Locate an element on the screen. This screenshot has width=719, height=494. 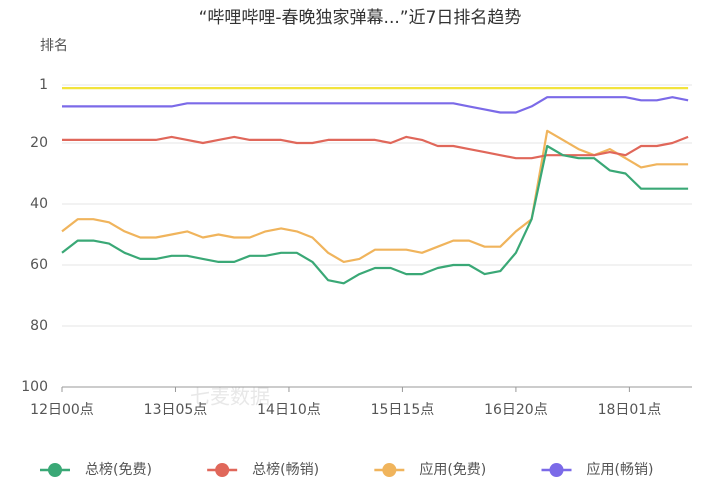
y-tick-label: 40 is located at coordinates (39, 204).